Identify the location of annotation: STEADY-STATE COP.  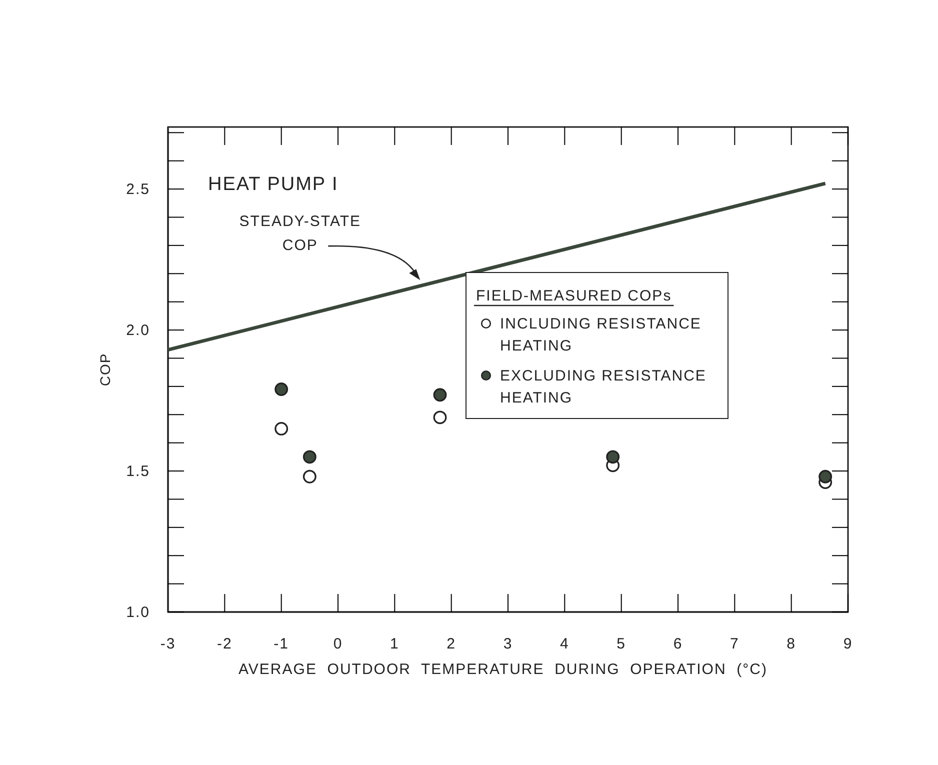
(300, 233).